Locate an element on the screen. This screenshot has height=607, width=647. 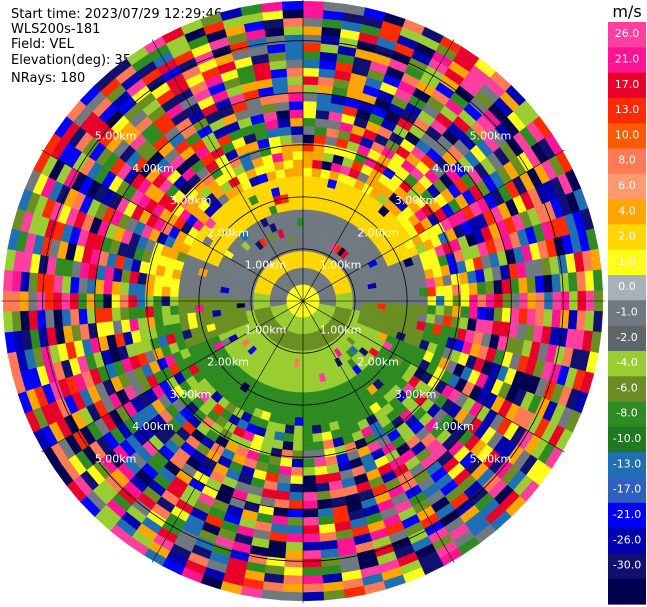
colorbar-tick-label: 1.0 is located at coordinates (627, 261).